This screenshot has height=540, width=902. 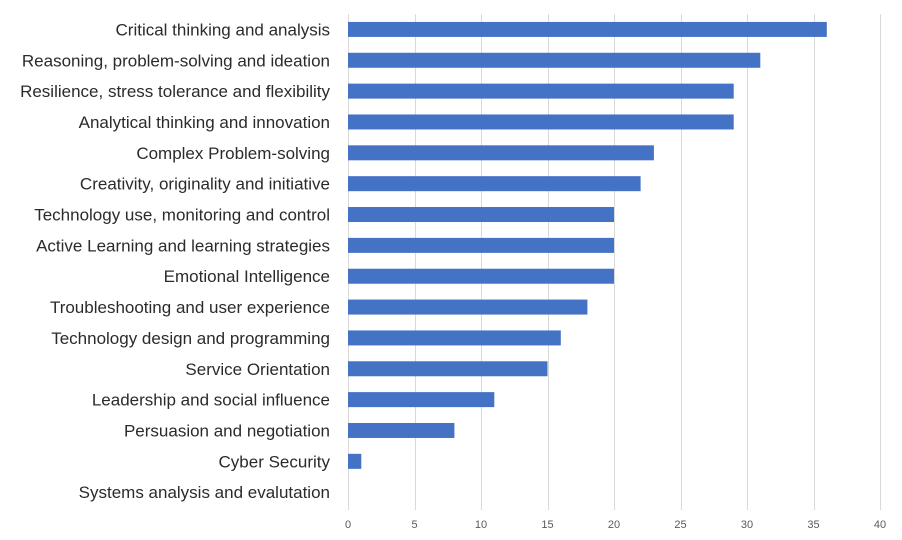 I want to click on x-tick-label: 35, so click(x=813, y=525).